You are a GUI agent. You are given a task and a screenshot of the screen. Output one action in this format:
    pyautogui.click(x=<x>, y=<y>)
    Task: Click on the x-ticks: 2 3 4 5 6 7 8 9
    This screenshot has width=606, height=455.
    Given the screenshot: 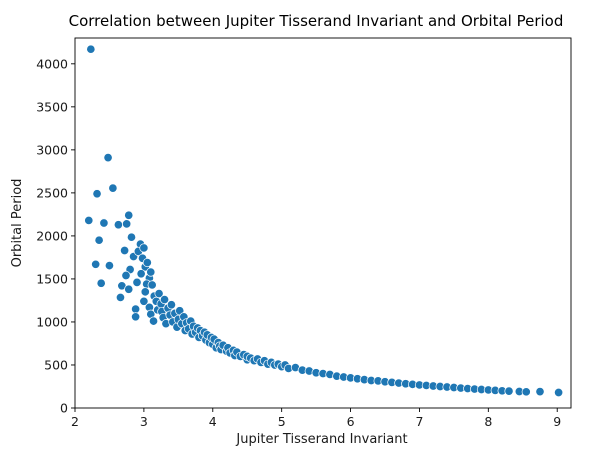 What is the action you would take?
    pyautogui.click(x=316, y=418)
    